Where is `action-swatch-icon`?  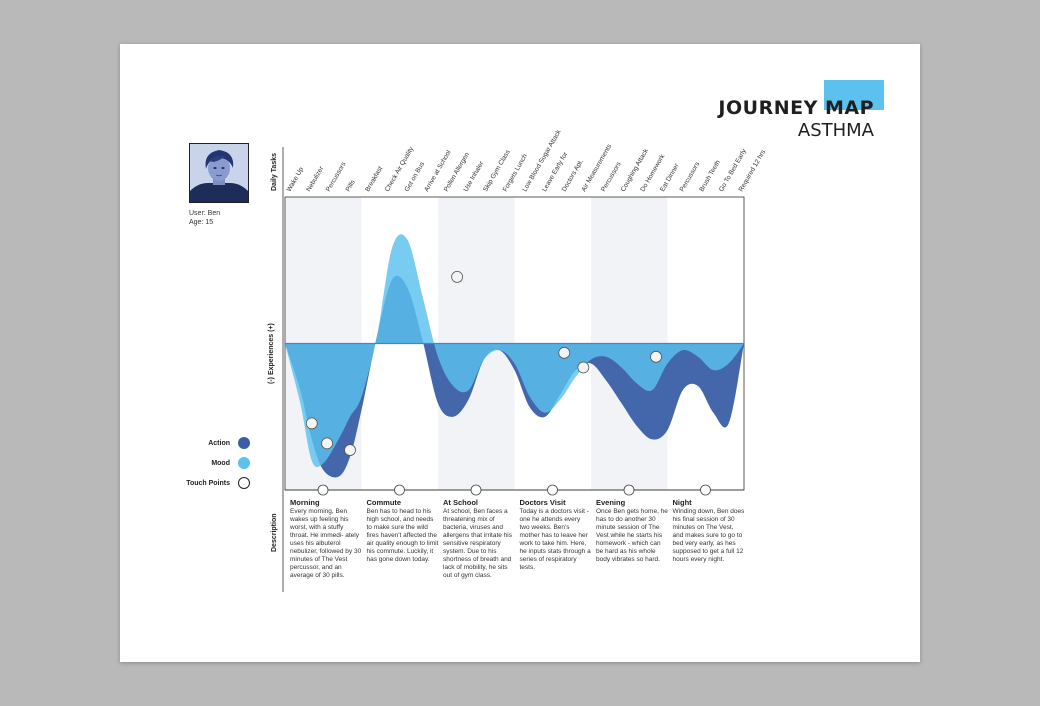
action-swatch-icon is located at coordinates (244, 443).